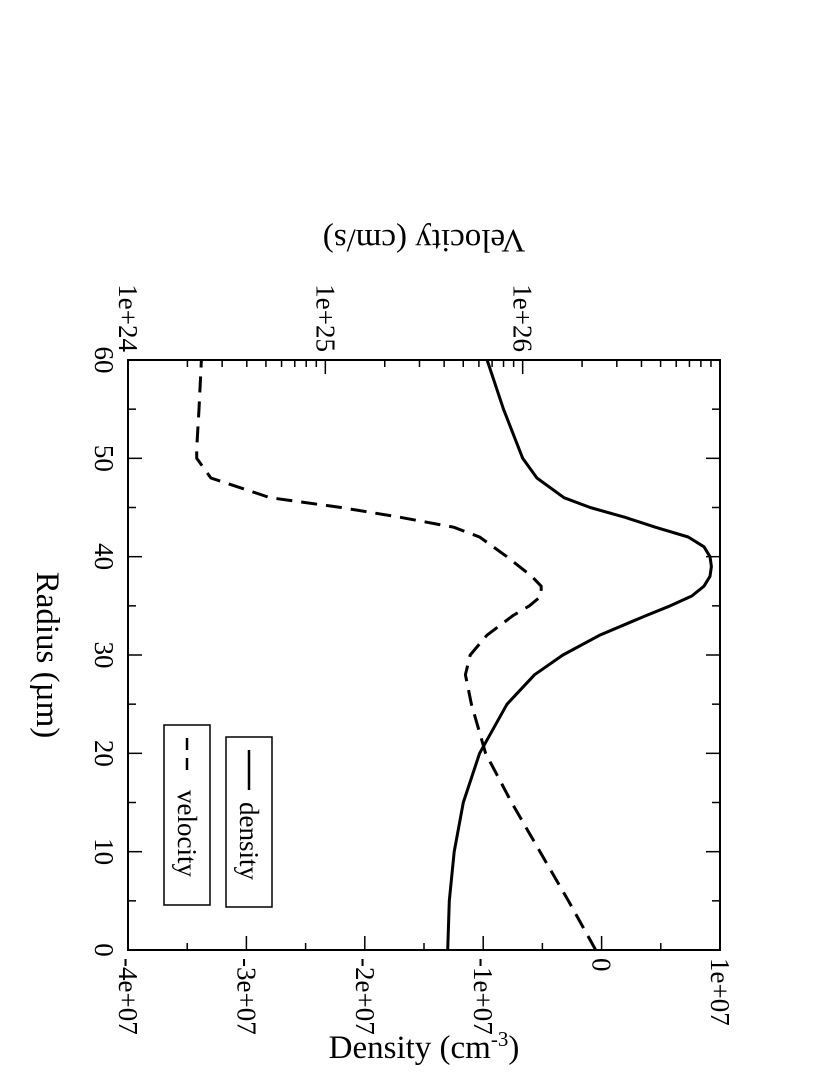 The width and height of the screenshot is (830, 1075). I want to click on y-right-tick-label: -1e+07, so click(483, 996).